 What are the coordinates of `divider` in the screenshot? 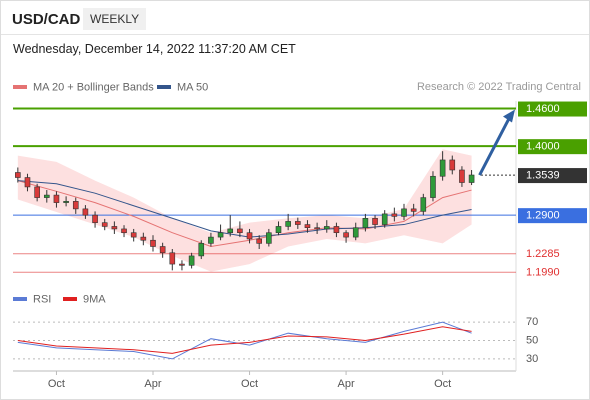 It's located at (295, 34).